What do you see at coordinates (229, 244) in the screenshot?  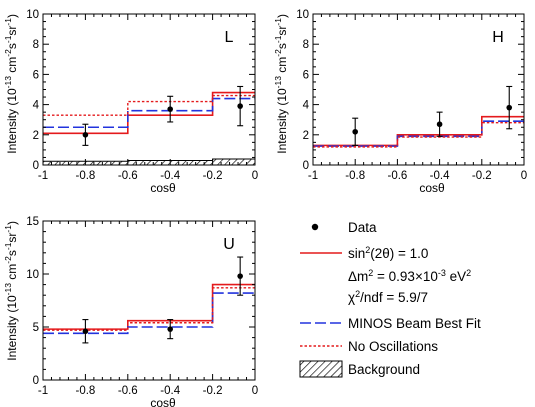 I see `panel-label: U` at bounding box center [229, 244].